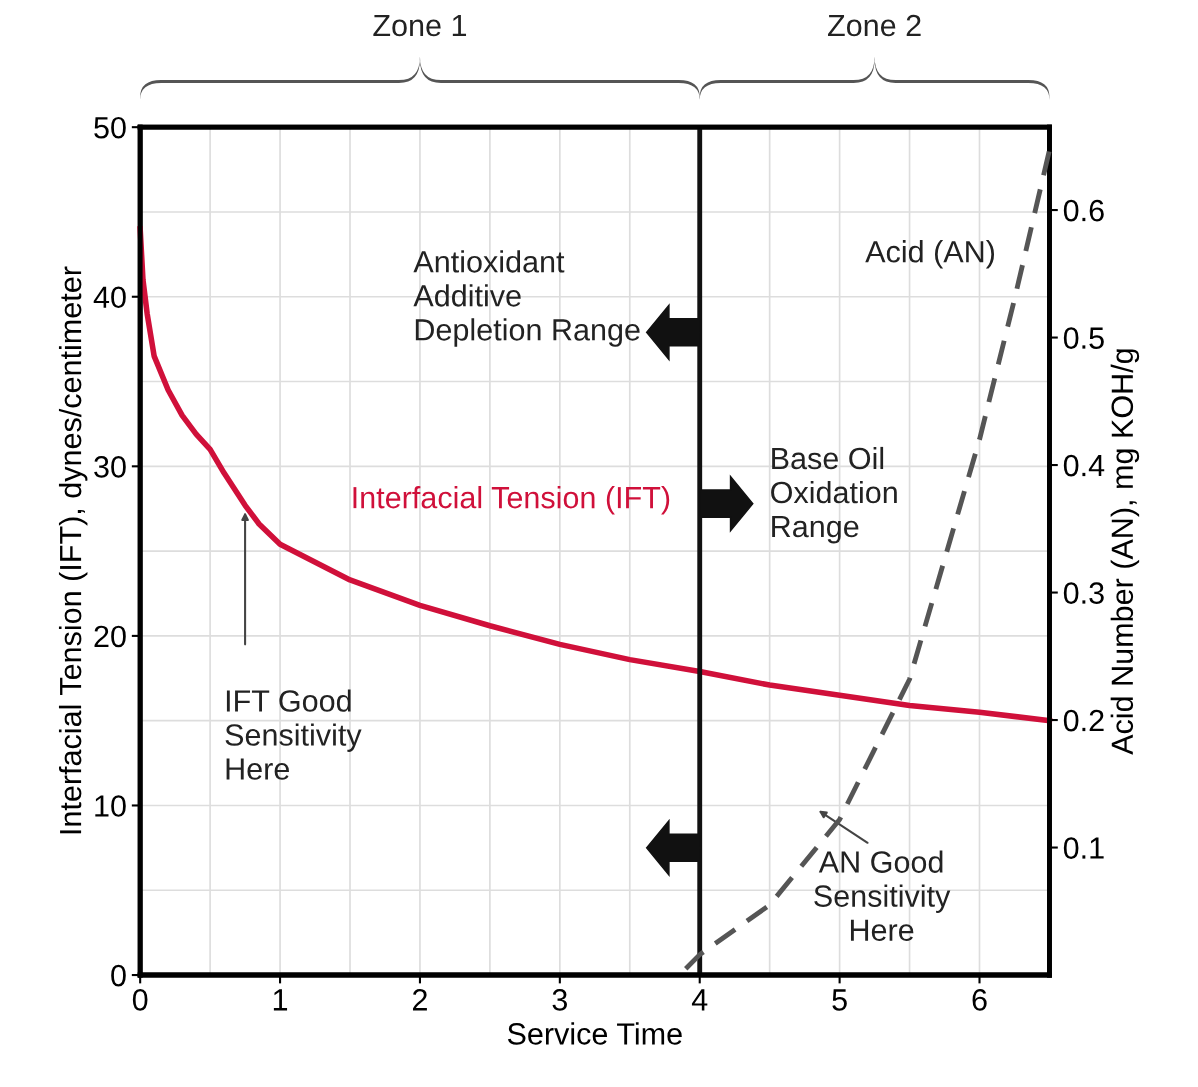 This screenshot has width=1198, height=1087. Describe the element at coordinates (293, 734) in the screenshot. I see `annotation: IFT Good Sensitivity Here` at that location.